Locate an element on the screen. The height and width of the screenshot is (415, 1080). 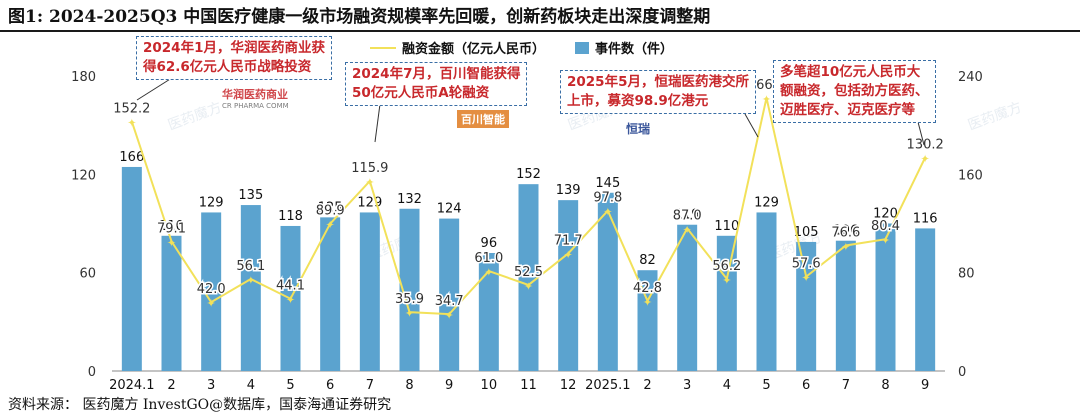
bar-value-label: 106 is located at coordinates (845, 231).